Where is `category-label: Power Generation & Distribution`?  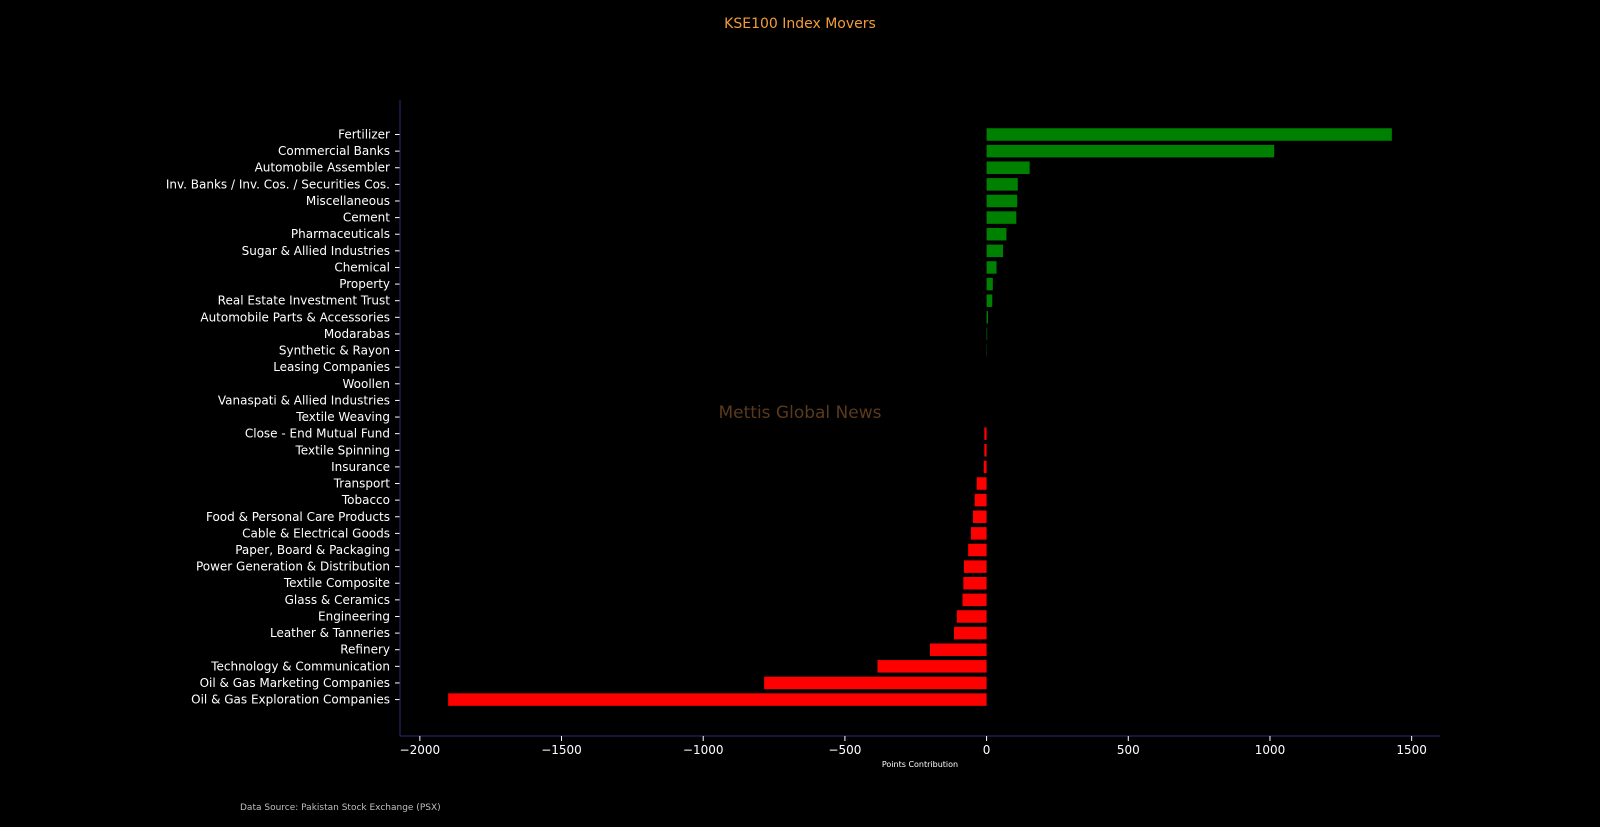
category-label: Power Generation & Distribution is located at coordinates (293, 567).